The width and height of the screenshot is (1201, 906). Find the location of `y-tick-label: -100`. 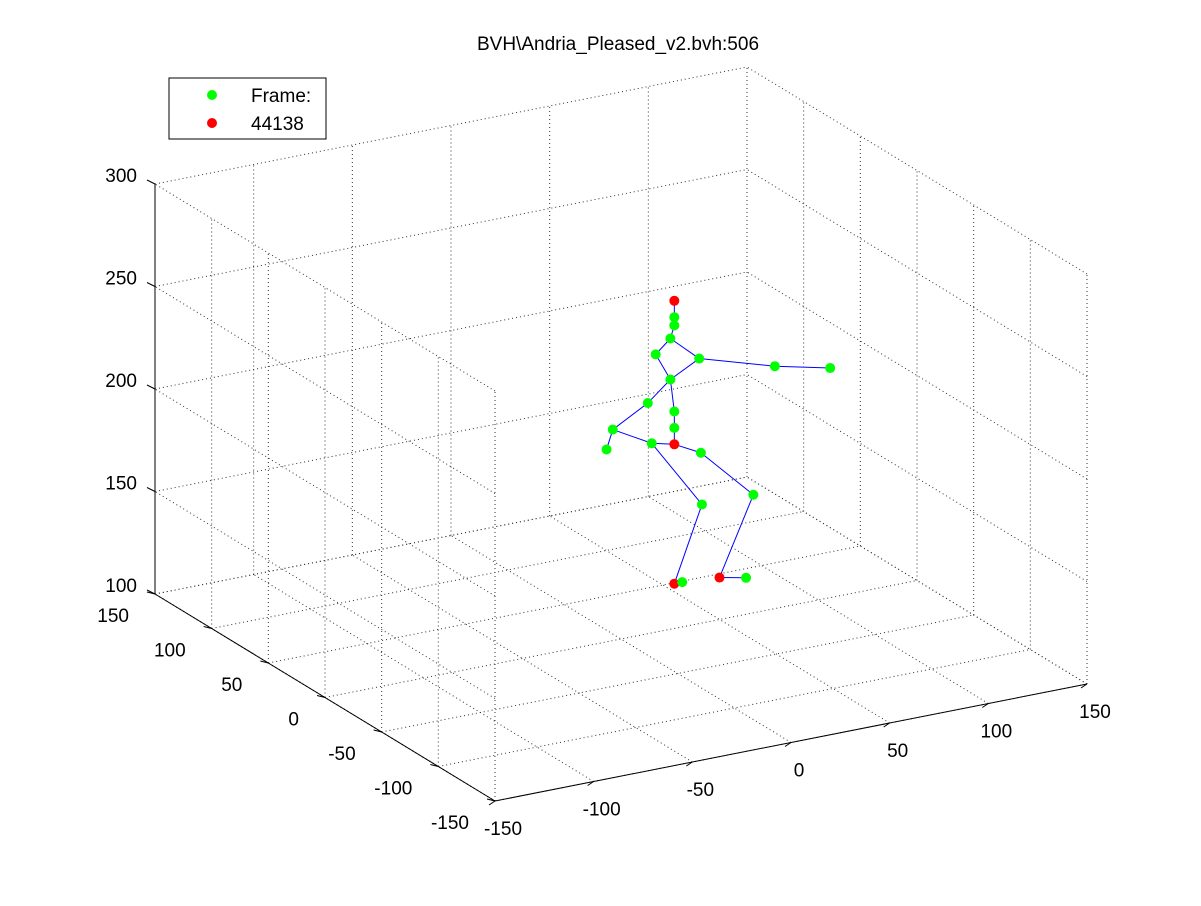

y-tick-label: -100 is located at coordinates (393, 789).